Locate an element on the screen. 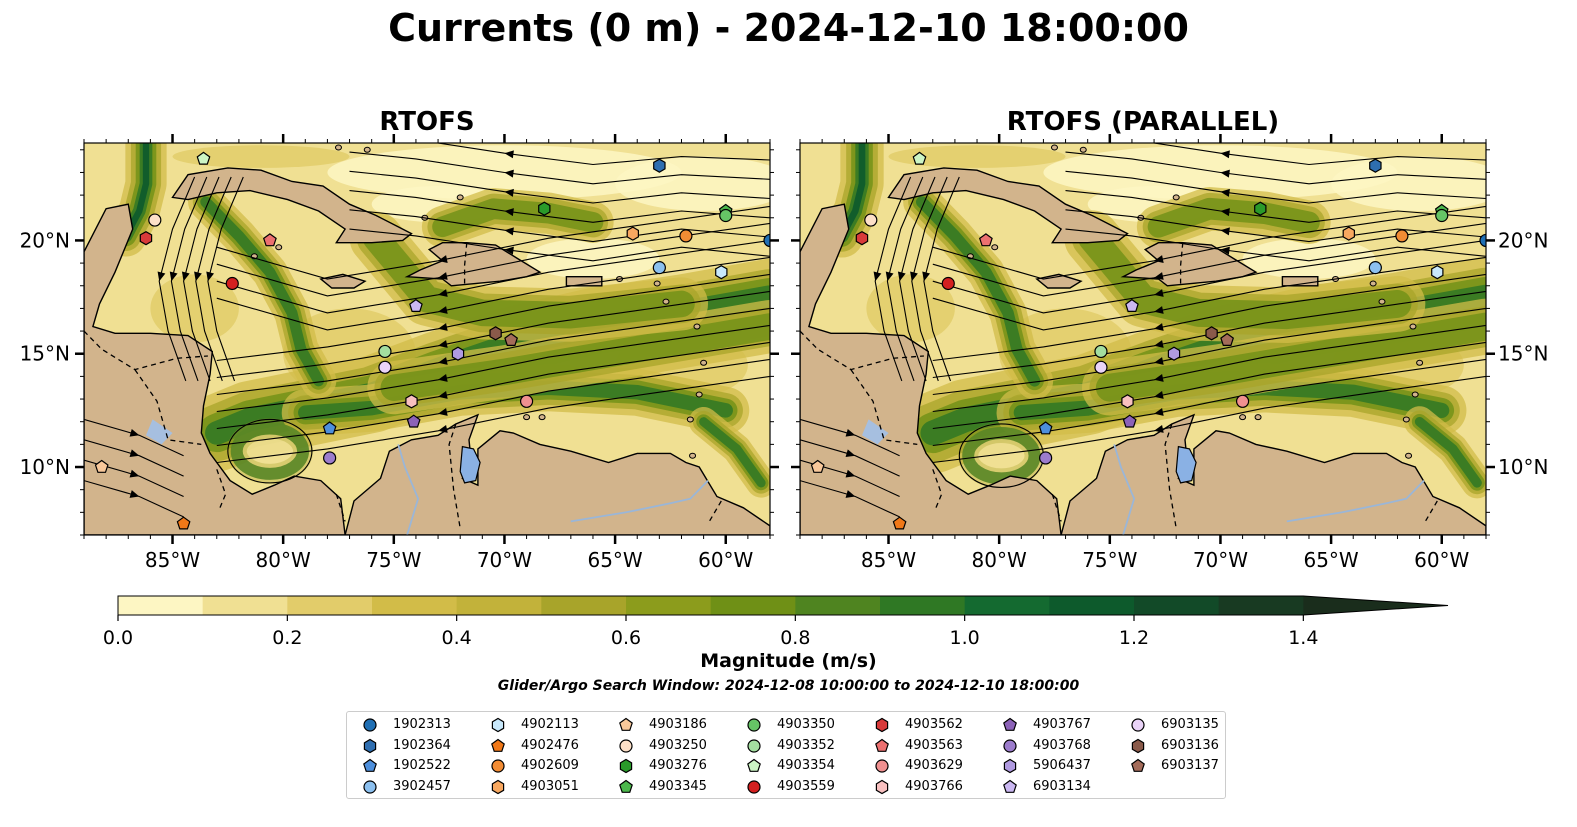 This screenshot has height=827, width=1577. y-tick-label: 15°N is located at coordinates (1523, 354).